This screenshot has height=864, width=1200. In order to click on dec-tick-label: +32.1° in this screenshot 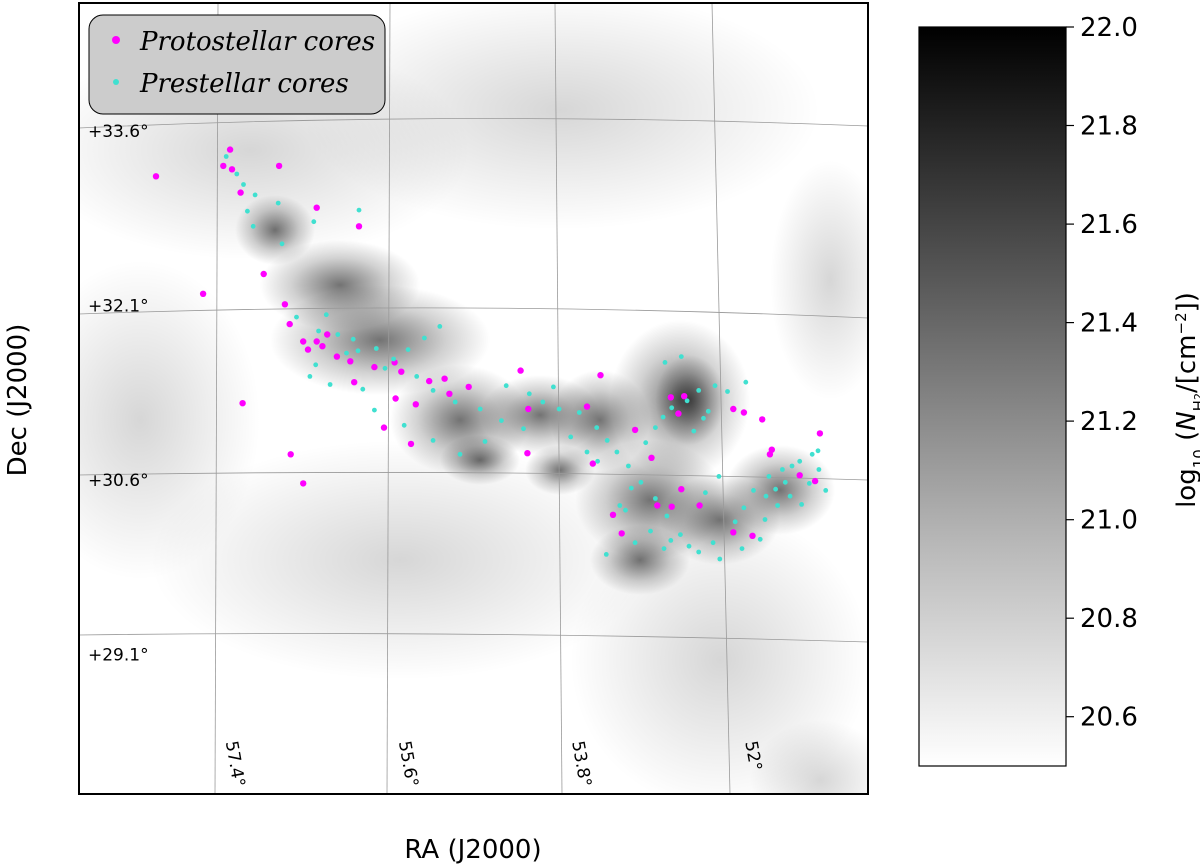, I will do `click(118, 306)`.